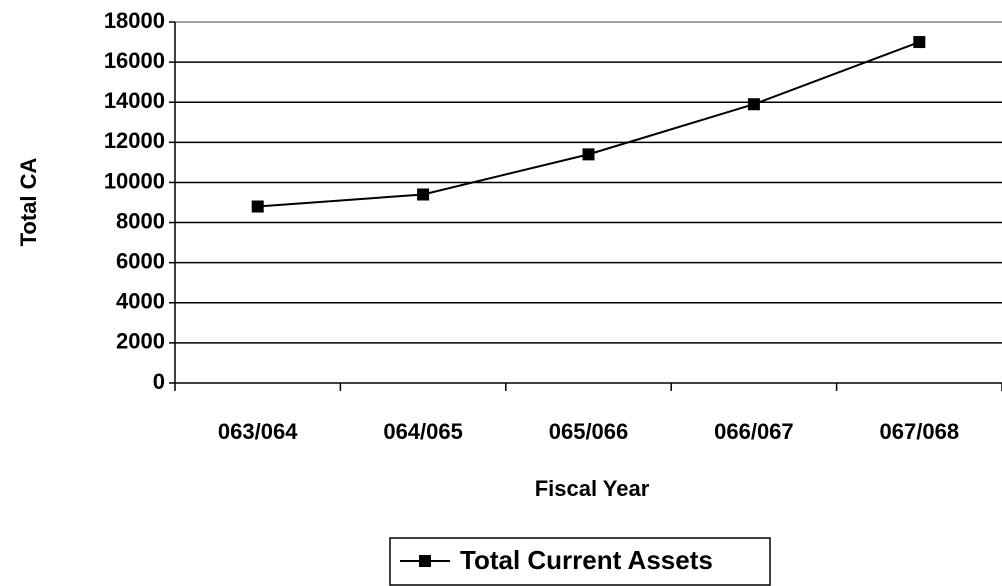  Describe the element at coordinates (920, 431) in the screenshot. I see `x-tick-label: 067/068` at that location.